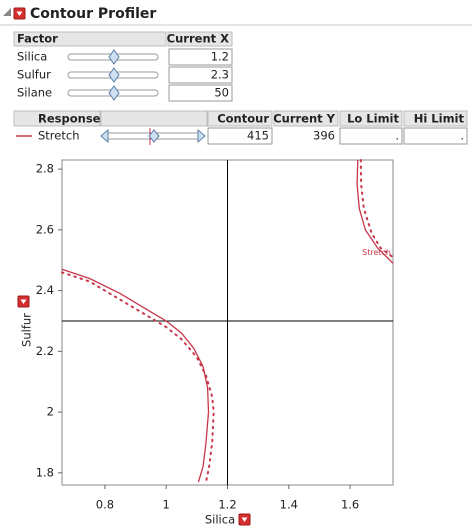  What do you see at coordinates (45, 472) in the screenshot?
I see `y-tick-label: 1.8` at bounding box center [45, 472].